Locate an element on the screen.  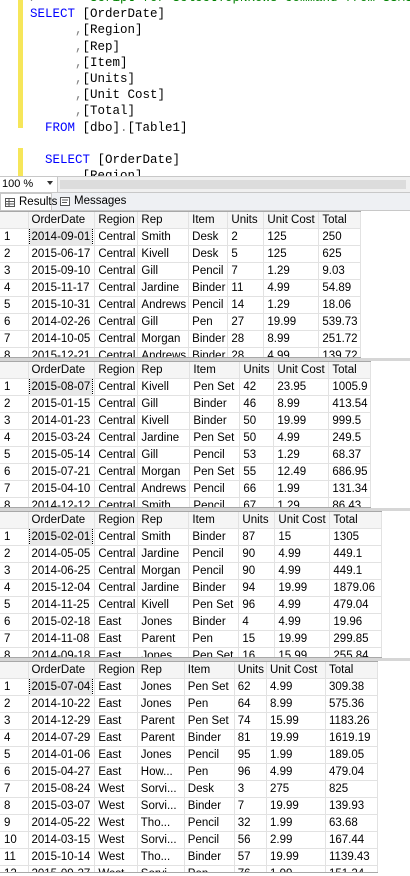
table-cell: Gill is located at coordinates (164, 404).